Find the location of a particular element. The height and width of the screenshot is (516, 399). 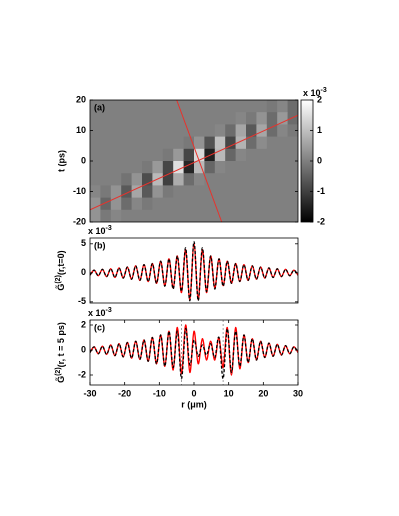

x-tick-label: -10 is located at coordinates (159, 393).